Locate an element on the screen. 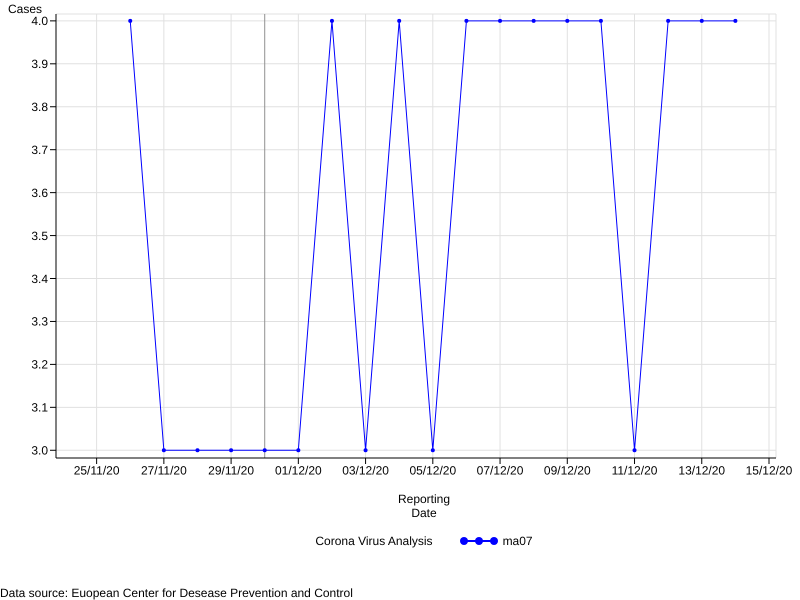 Image resolution: width=800 pixels, height=600 pixels. x-tick-label: 11/12/20 is located at coordinates (635, 471).